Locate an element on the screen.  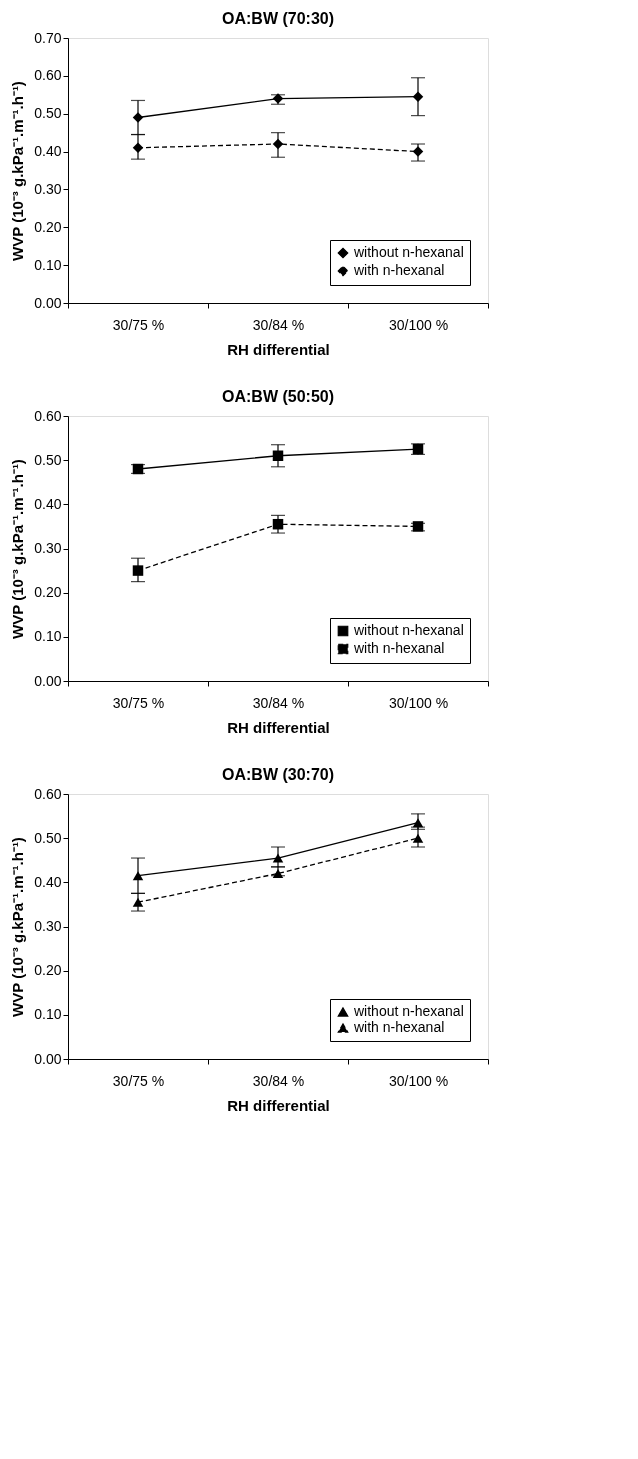
chart-title: OA:BW (50:50) is located at coordinates (278, 396).